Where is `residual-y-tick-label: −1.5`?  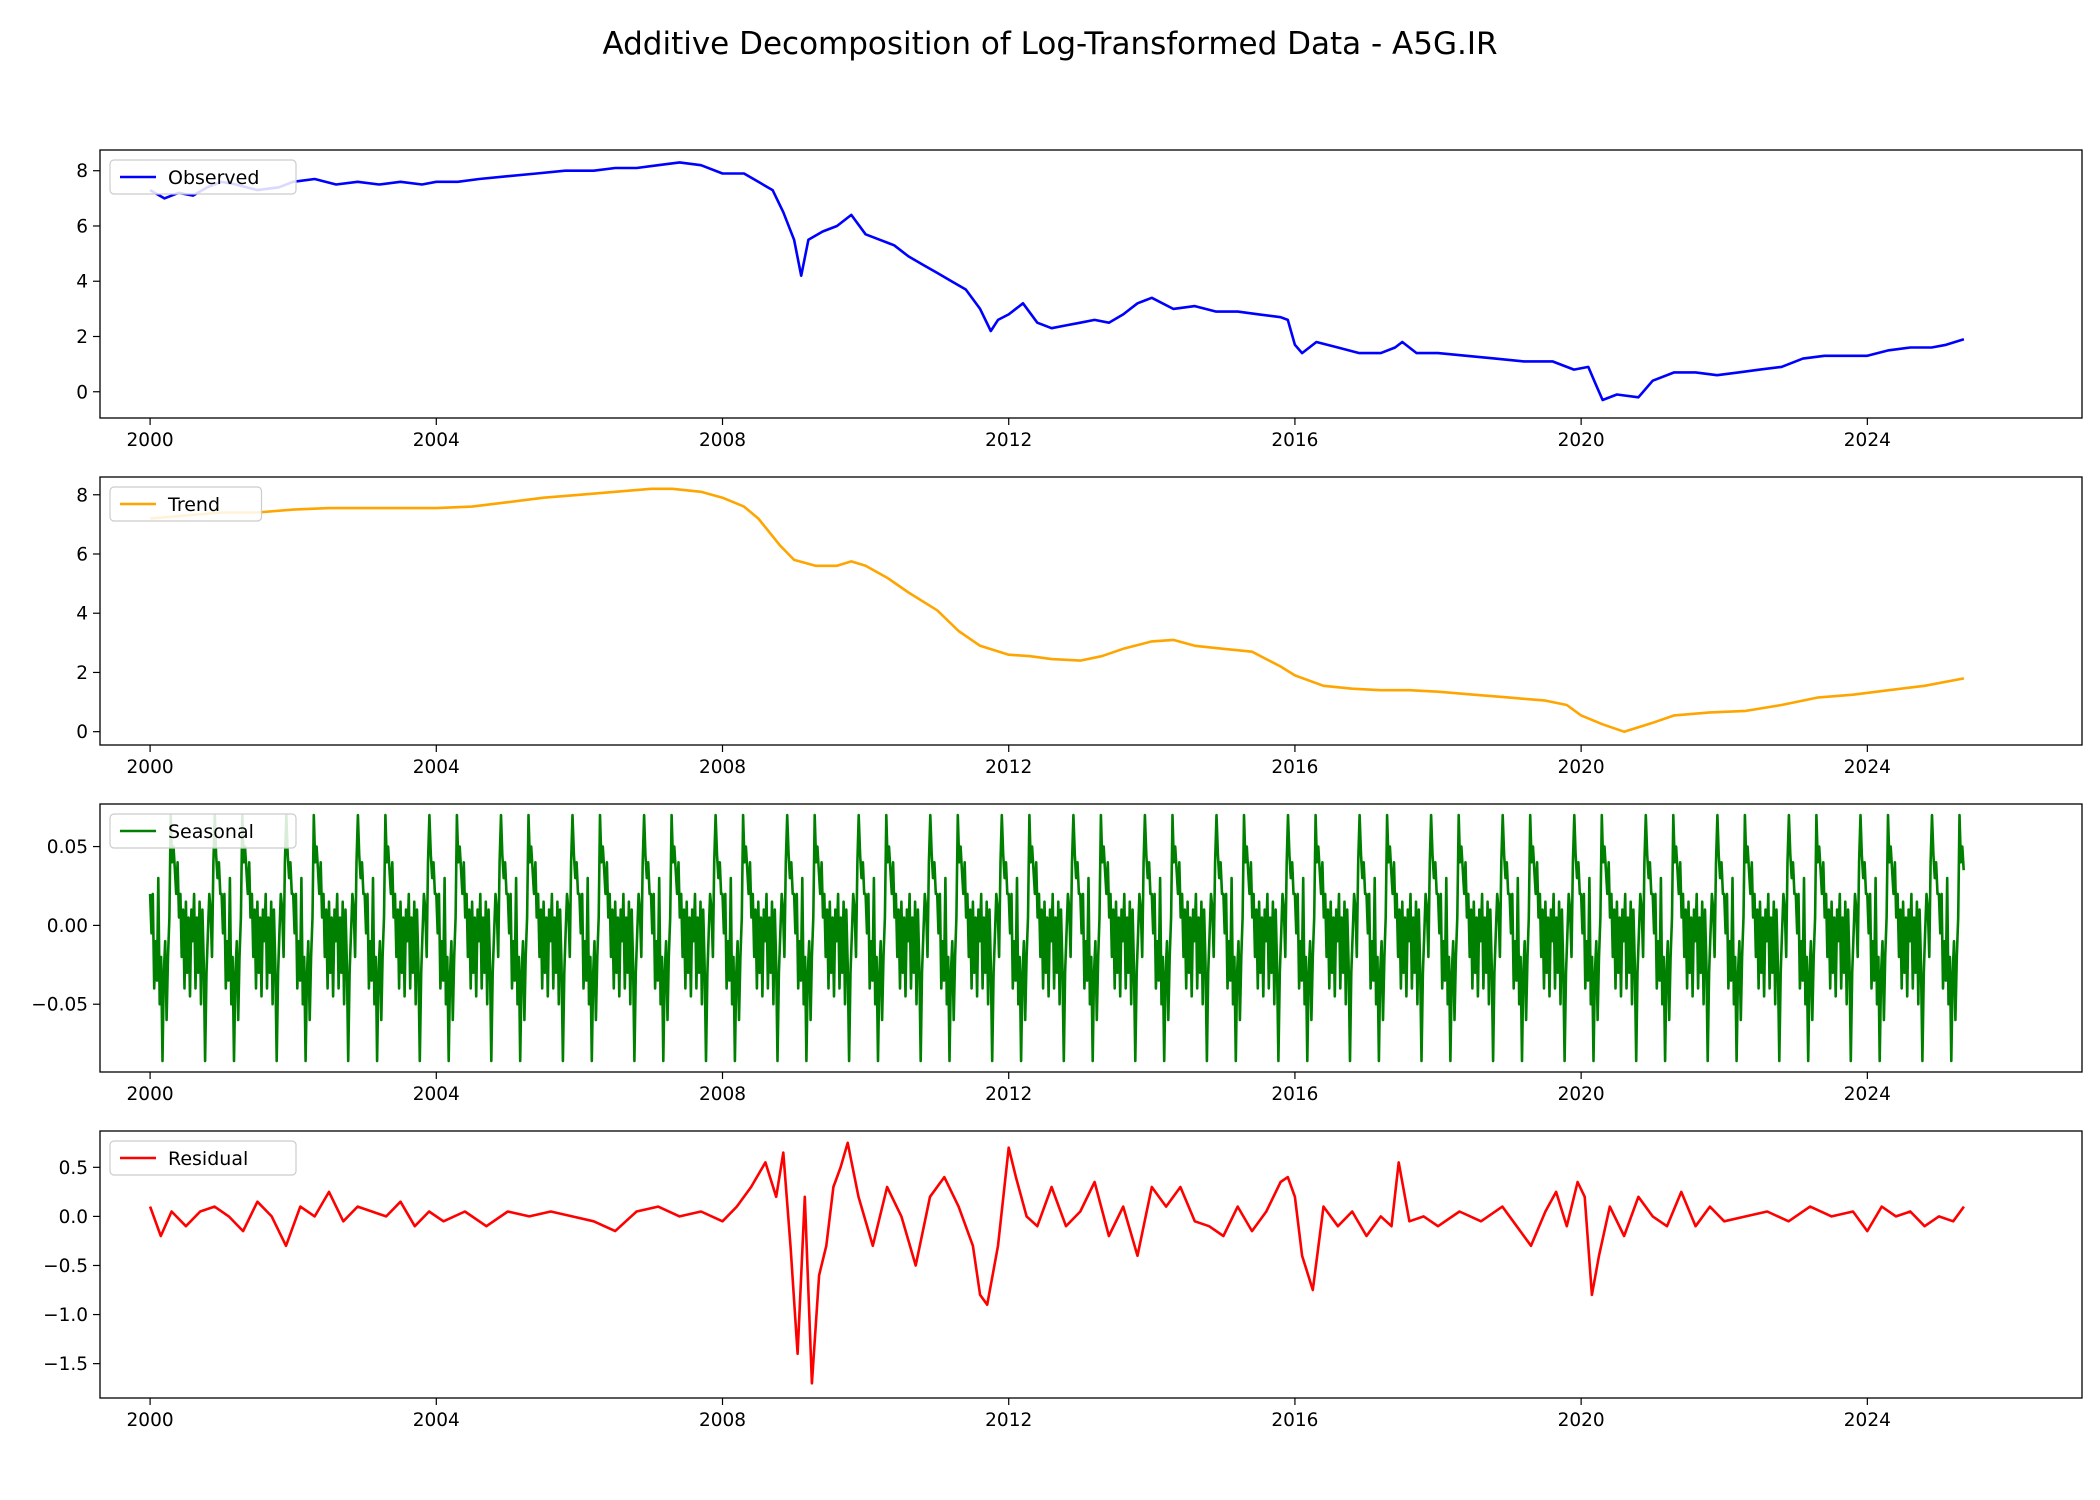 residual-y-tick-label: −1.5 is located at coordinates (65, 1364).